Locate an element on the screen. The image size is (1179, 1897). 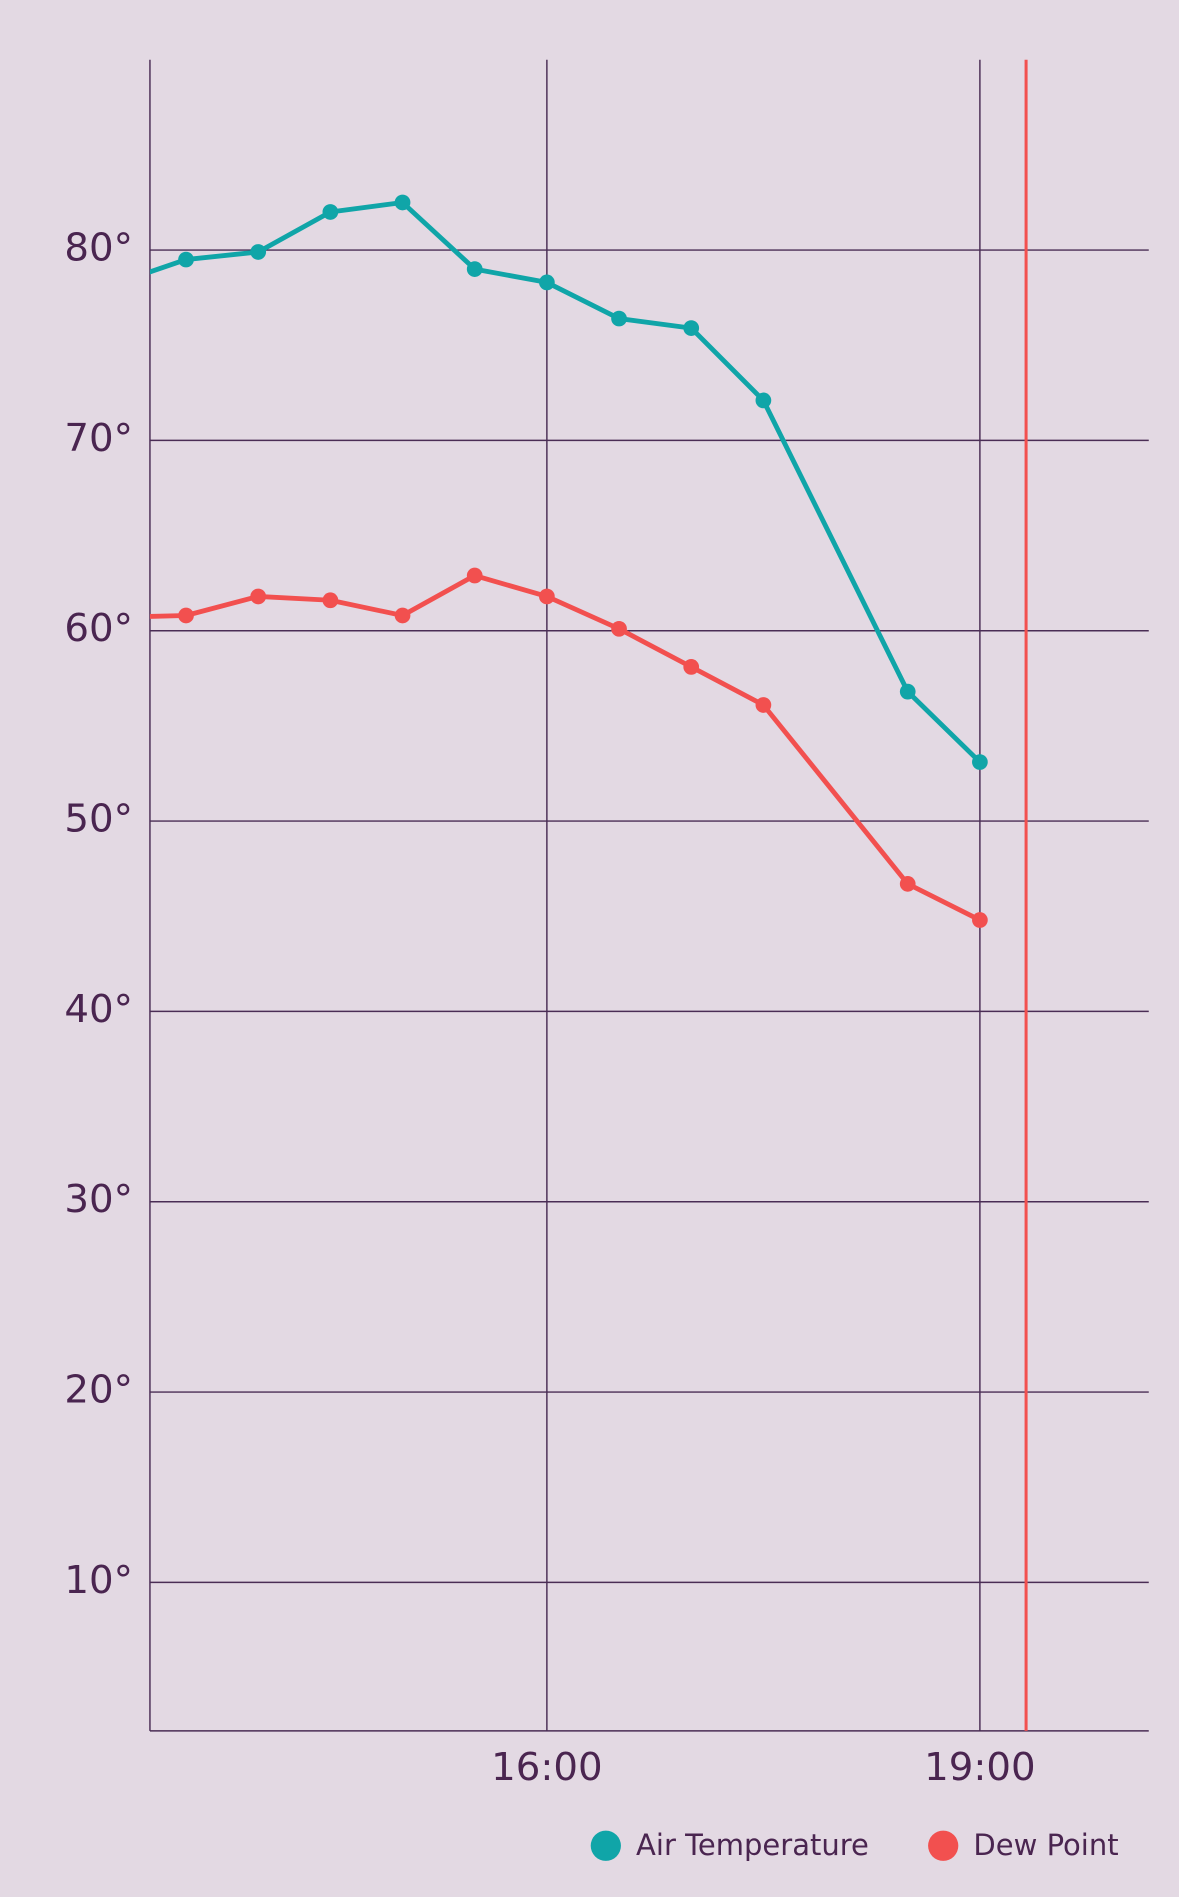
legend-label: Air Temperature is located at coordinates (752, 1845).